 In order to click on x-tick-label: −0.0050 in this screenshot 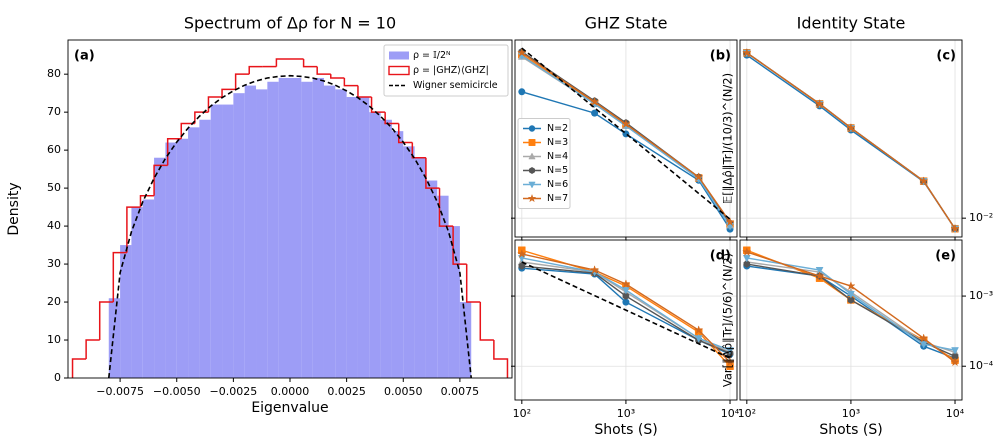, I will do `click(177, 391)`.